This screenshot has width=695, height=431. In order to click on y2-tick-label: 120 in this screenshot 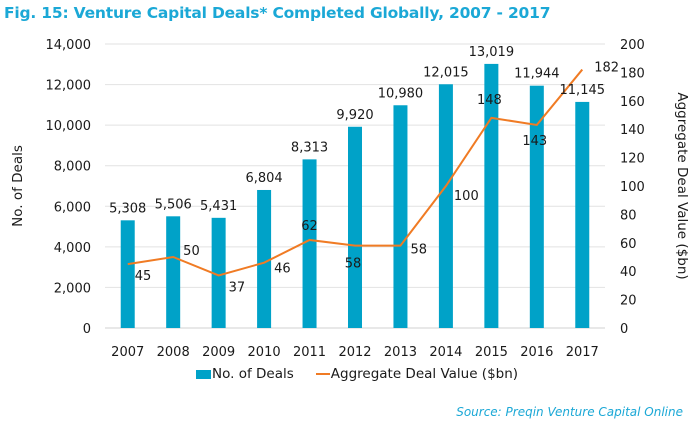, I will do `click(632, 159)`.